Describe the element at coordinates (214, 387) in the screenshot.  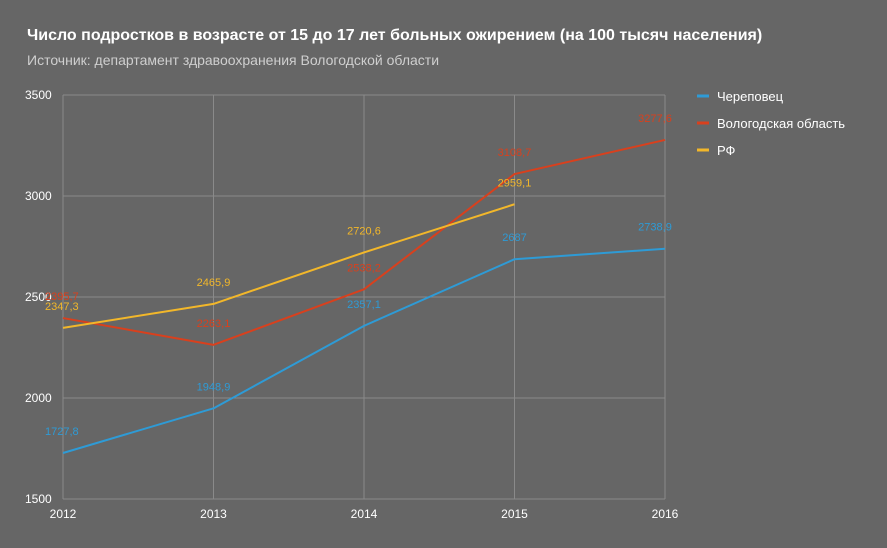
I see `data-label: 1948,9` at that location.